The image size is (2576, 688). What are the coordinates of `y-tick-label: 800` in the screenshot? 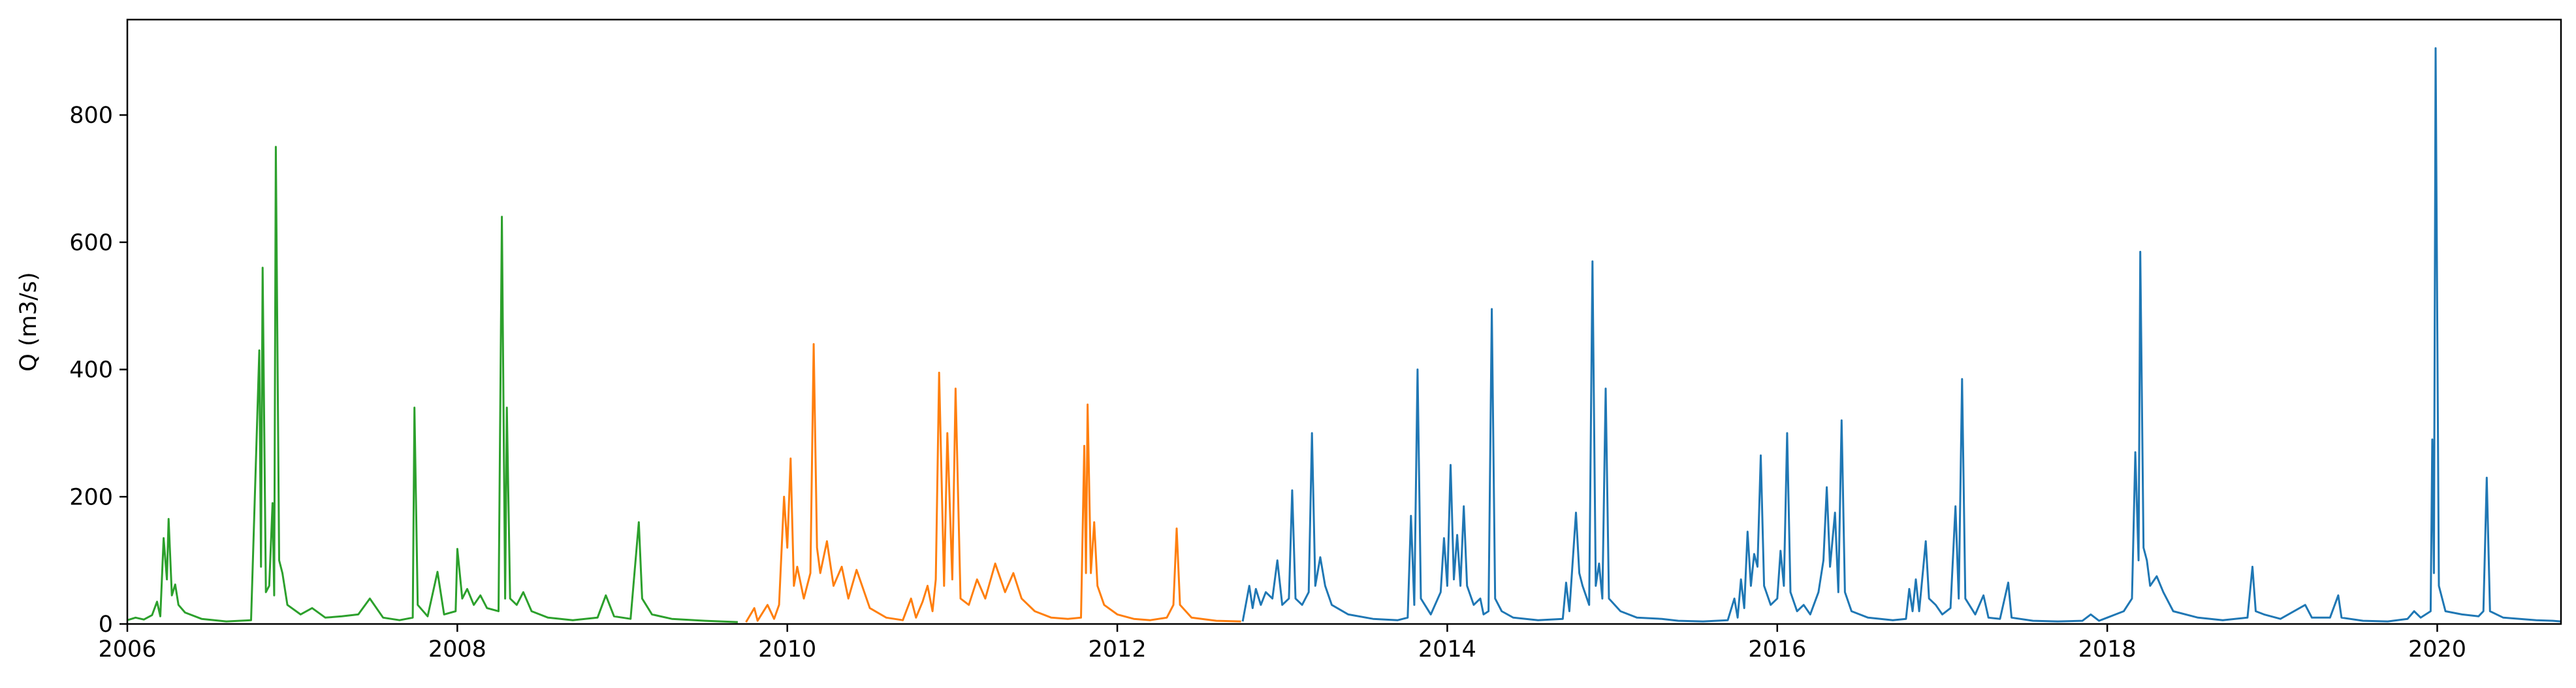 It's located at (91, 116).